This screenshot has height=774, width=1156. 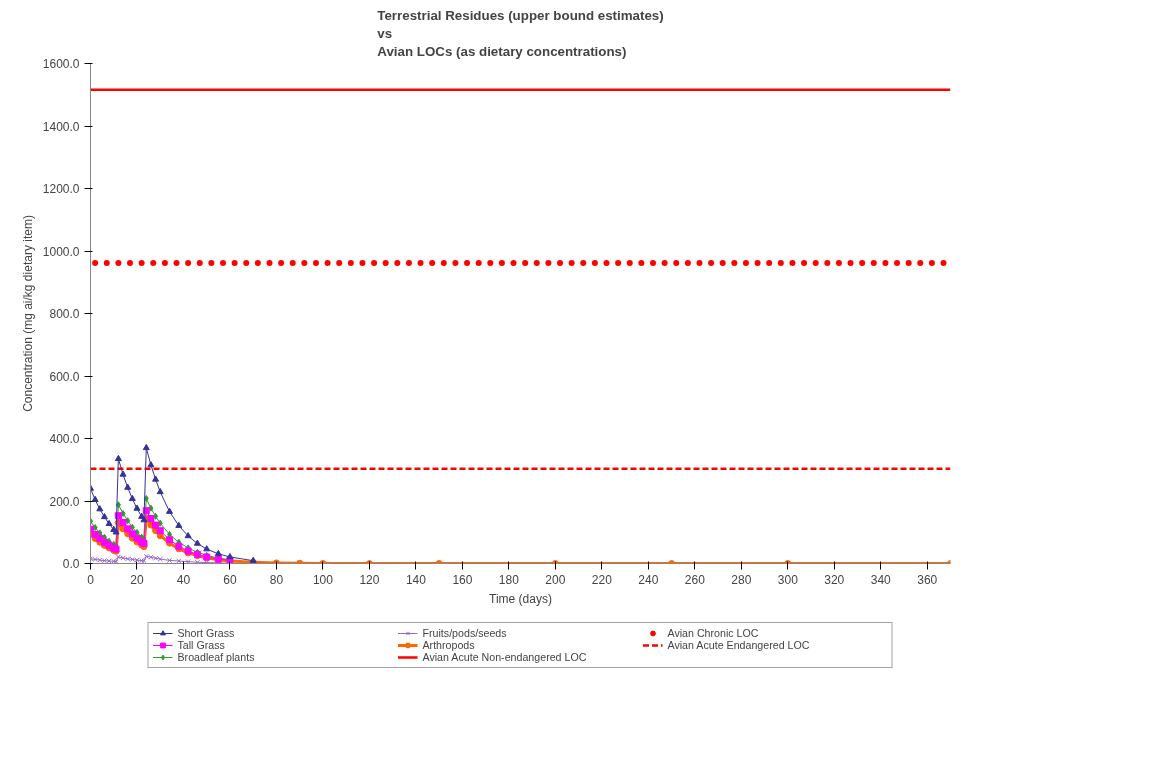 What do you see at coordinates (505, 657) in the screenshot?
I see `legend-label: Avian Acute Non-endangered LOC` at bounding box center [505, 657].